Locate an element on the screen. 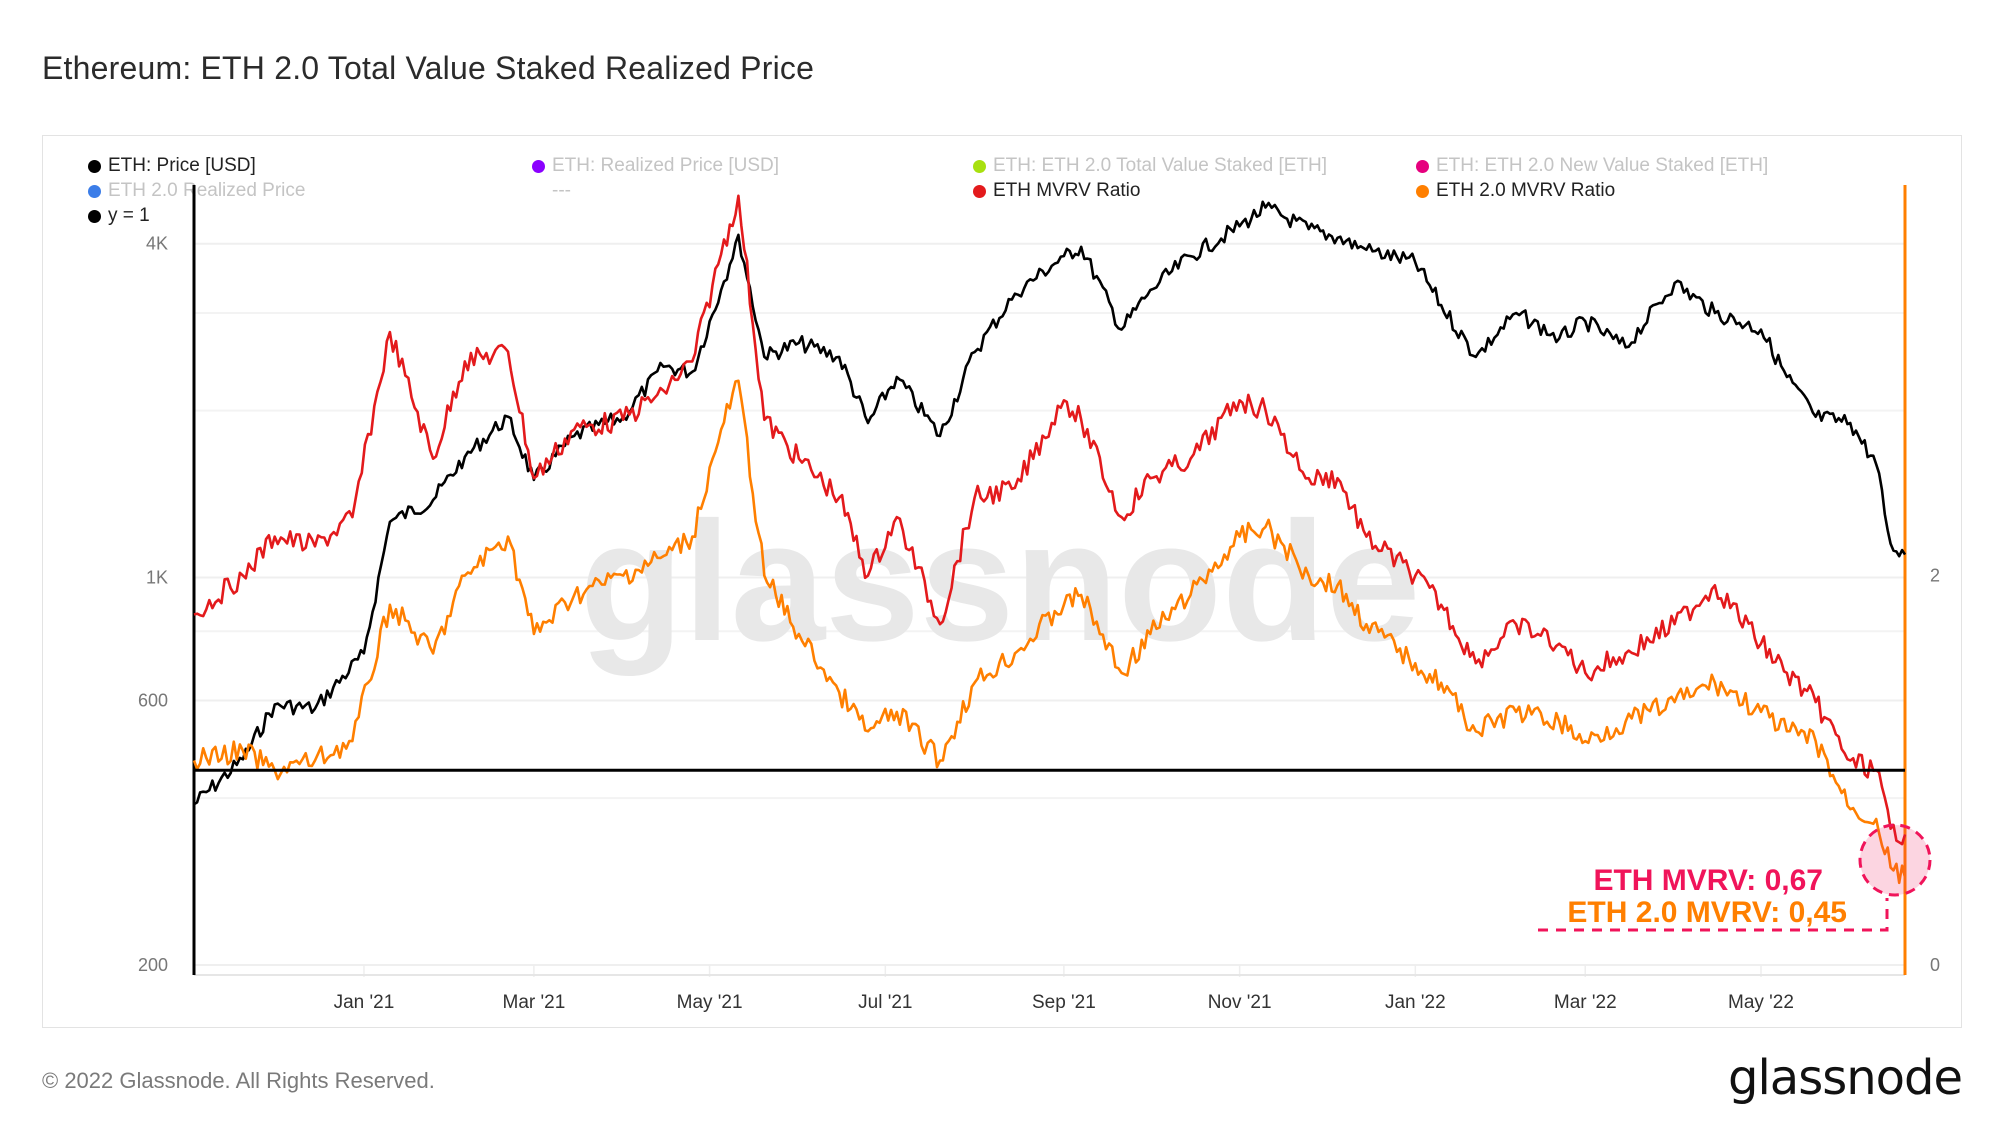 The width and height of the screenshot is (2000, 1127). legend-label: ETH MVRV Ratio is located at coordinates (1067, 190).